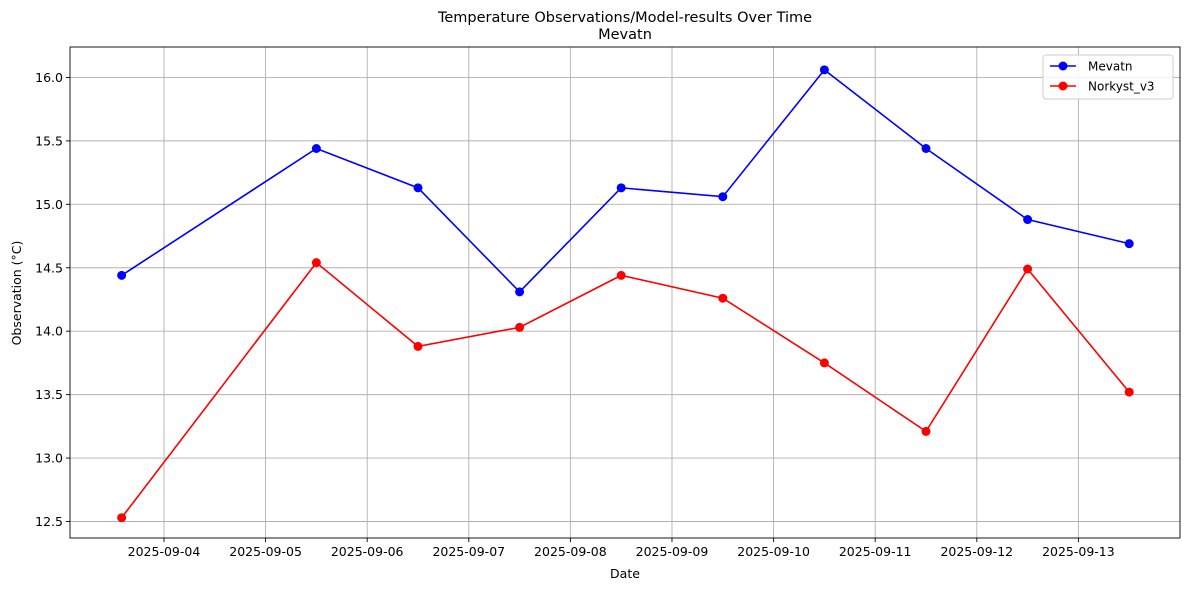 The height and width of the screenshot is (590, 1189). I want to click on chart-subtitle: Mevatn, so click(625, 35).